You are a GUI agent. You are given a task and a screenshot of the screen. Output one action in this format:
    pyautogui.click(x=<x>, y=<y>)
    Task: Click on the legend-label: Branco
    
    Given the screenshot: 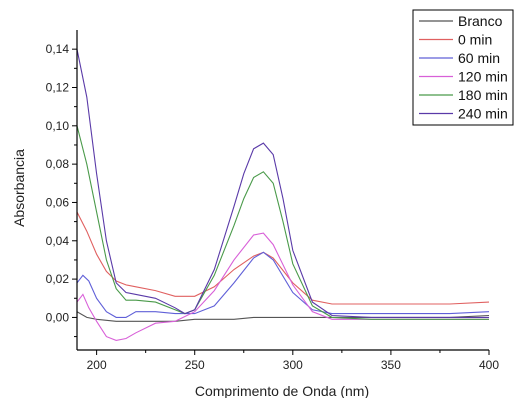 What is the action you would take?
    pyautogui.click(x=480, y=21)
    